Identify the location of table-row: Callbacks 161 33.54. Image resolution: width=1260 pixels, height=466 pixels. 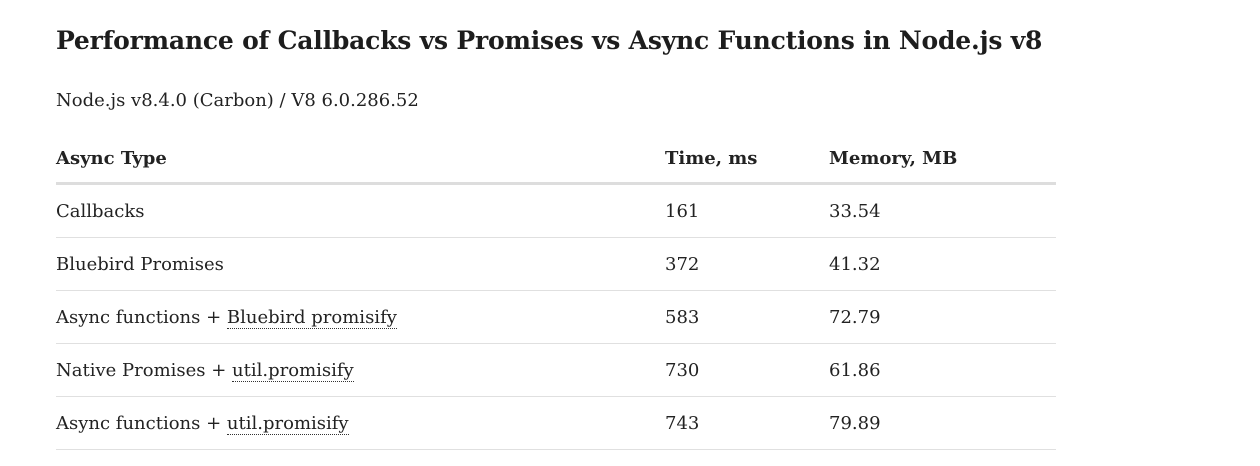
(556, 210).